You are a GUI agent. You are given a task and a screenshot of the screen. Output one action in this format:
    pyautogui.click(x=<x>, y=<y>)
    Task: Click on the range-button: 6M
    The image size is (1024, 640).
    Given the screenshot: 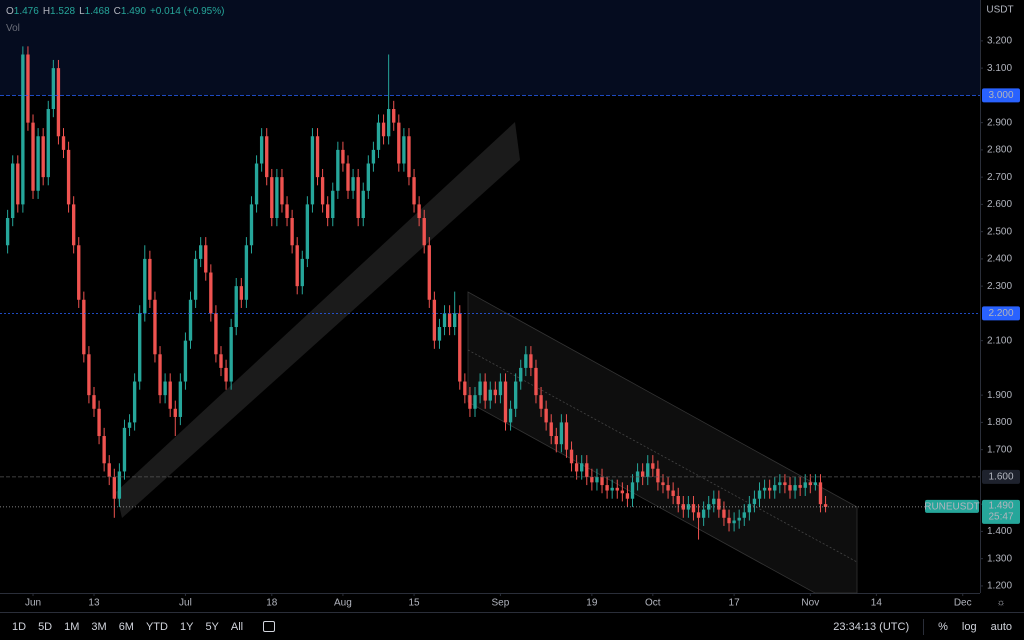 What is the action you would take?
    pyautogui.click(x=126, y=626)
    